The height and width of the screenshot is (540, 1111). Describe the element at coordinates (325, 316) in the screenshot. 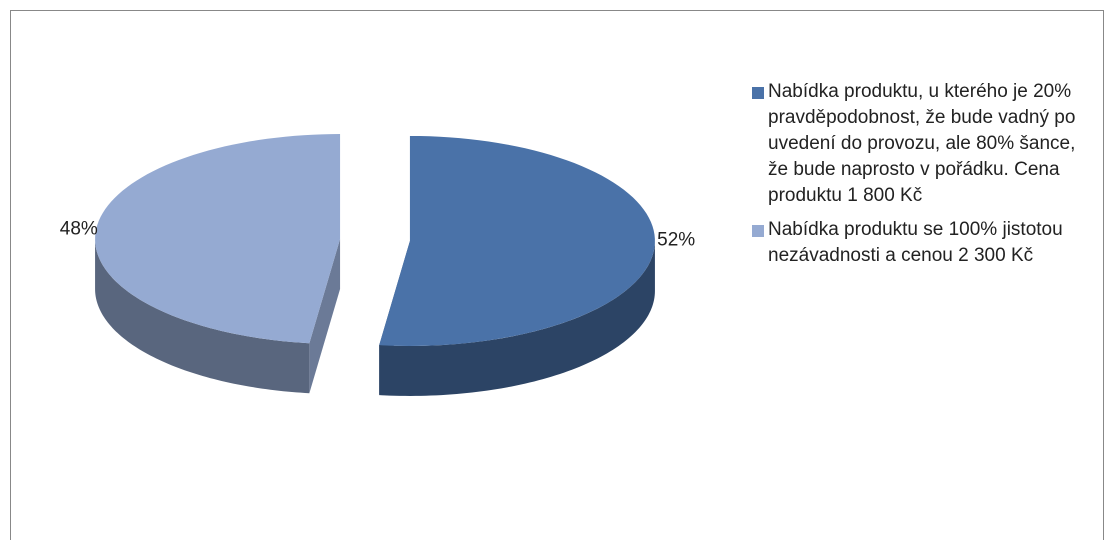

I see `slice-cut-face` at that location.